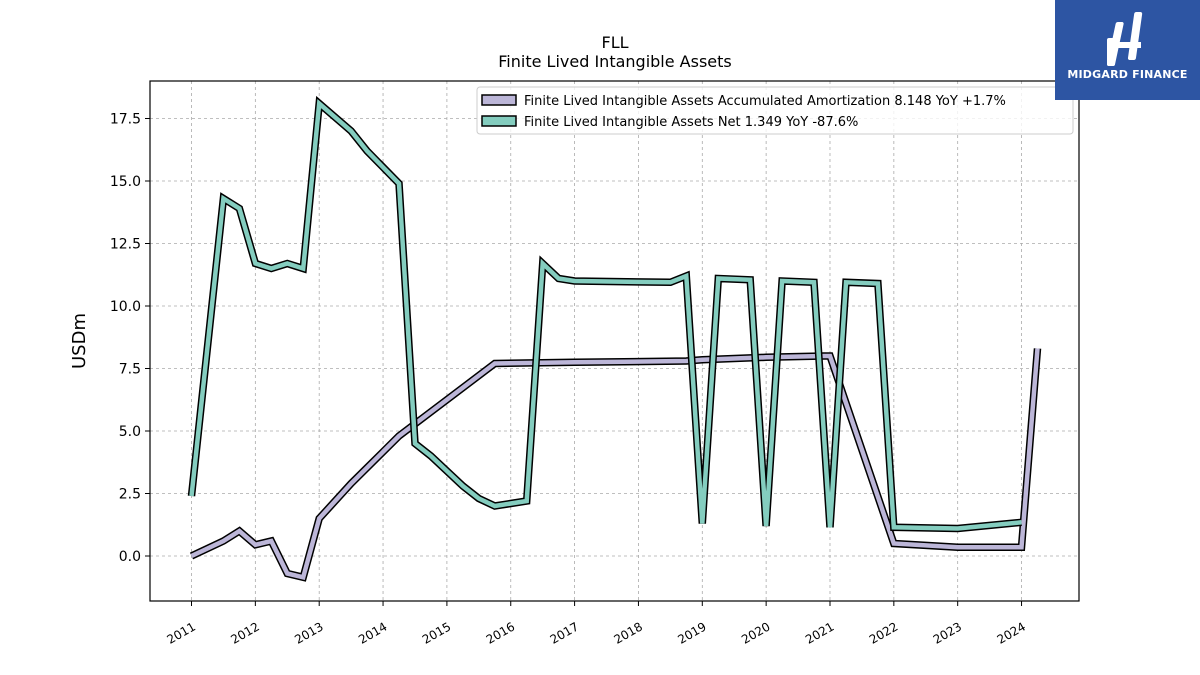  I want to click on legend-box, so click(775, 110).